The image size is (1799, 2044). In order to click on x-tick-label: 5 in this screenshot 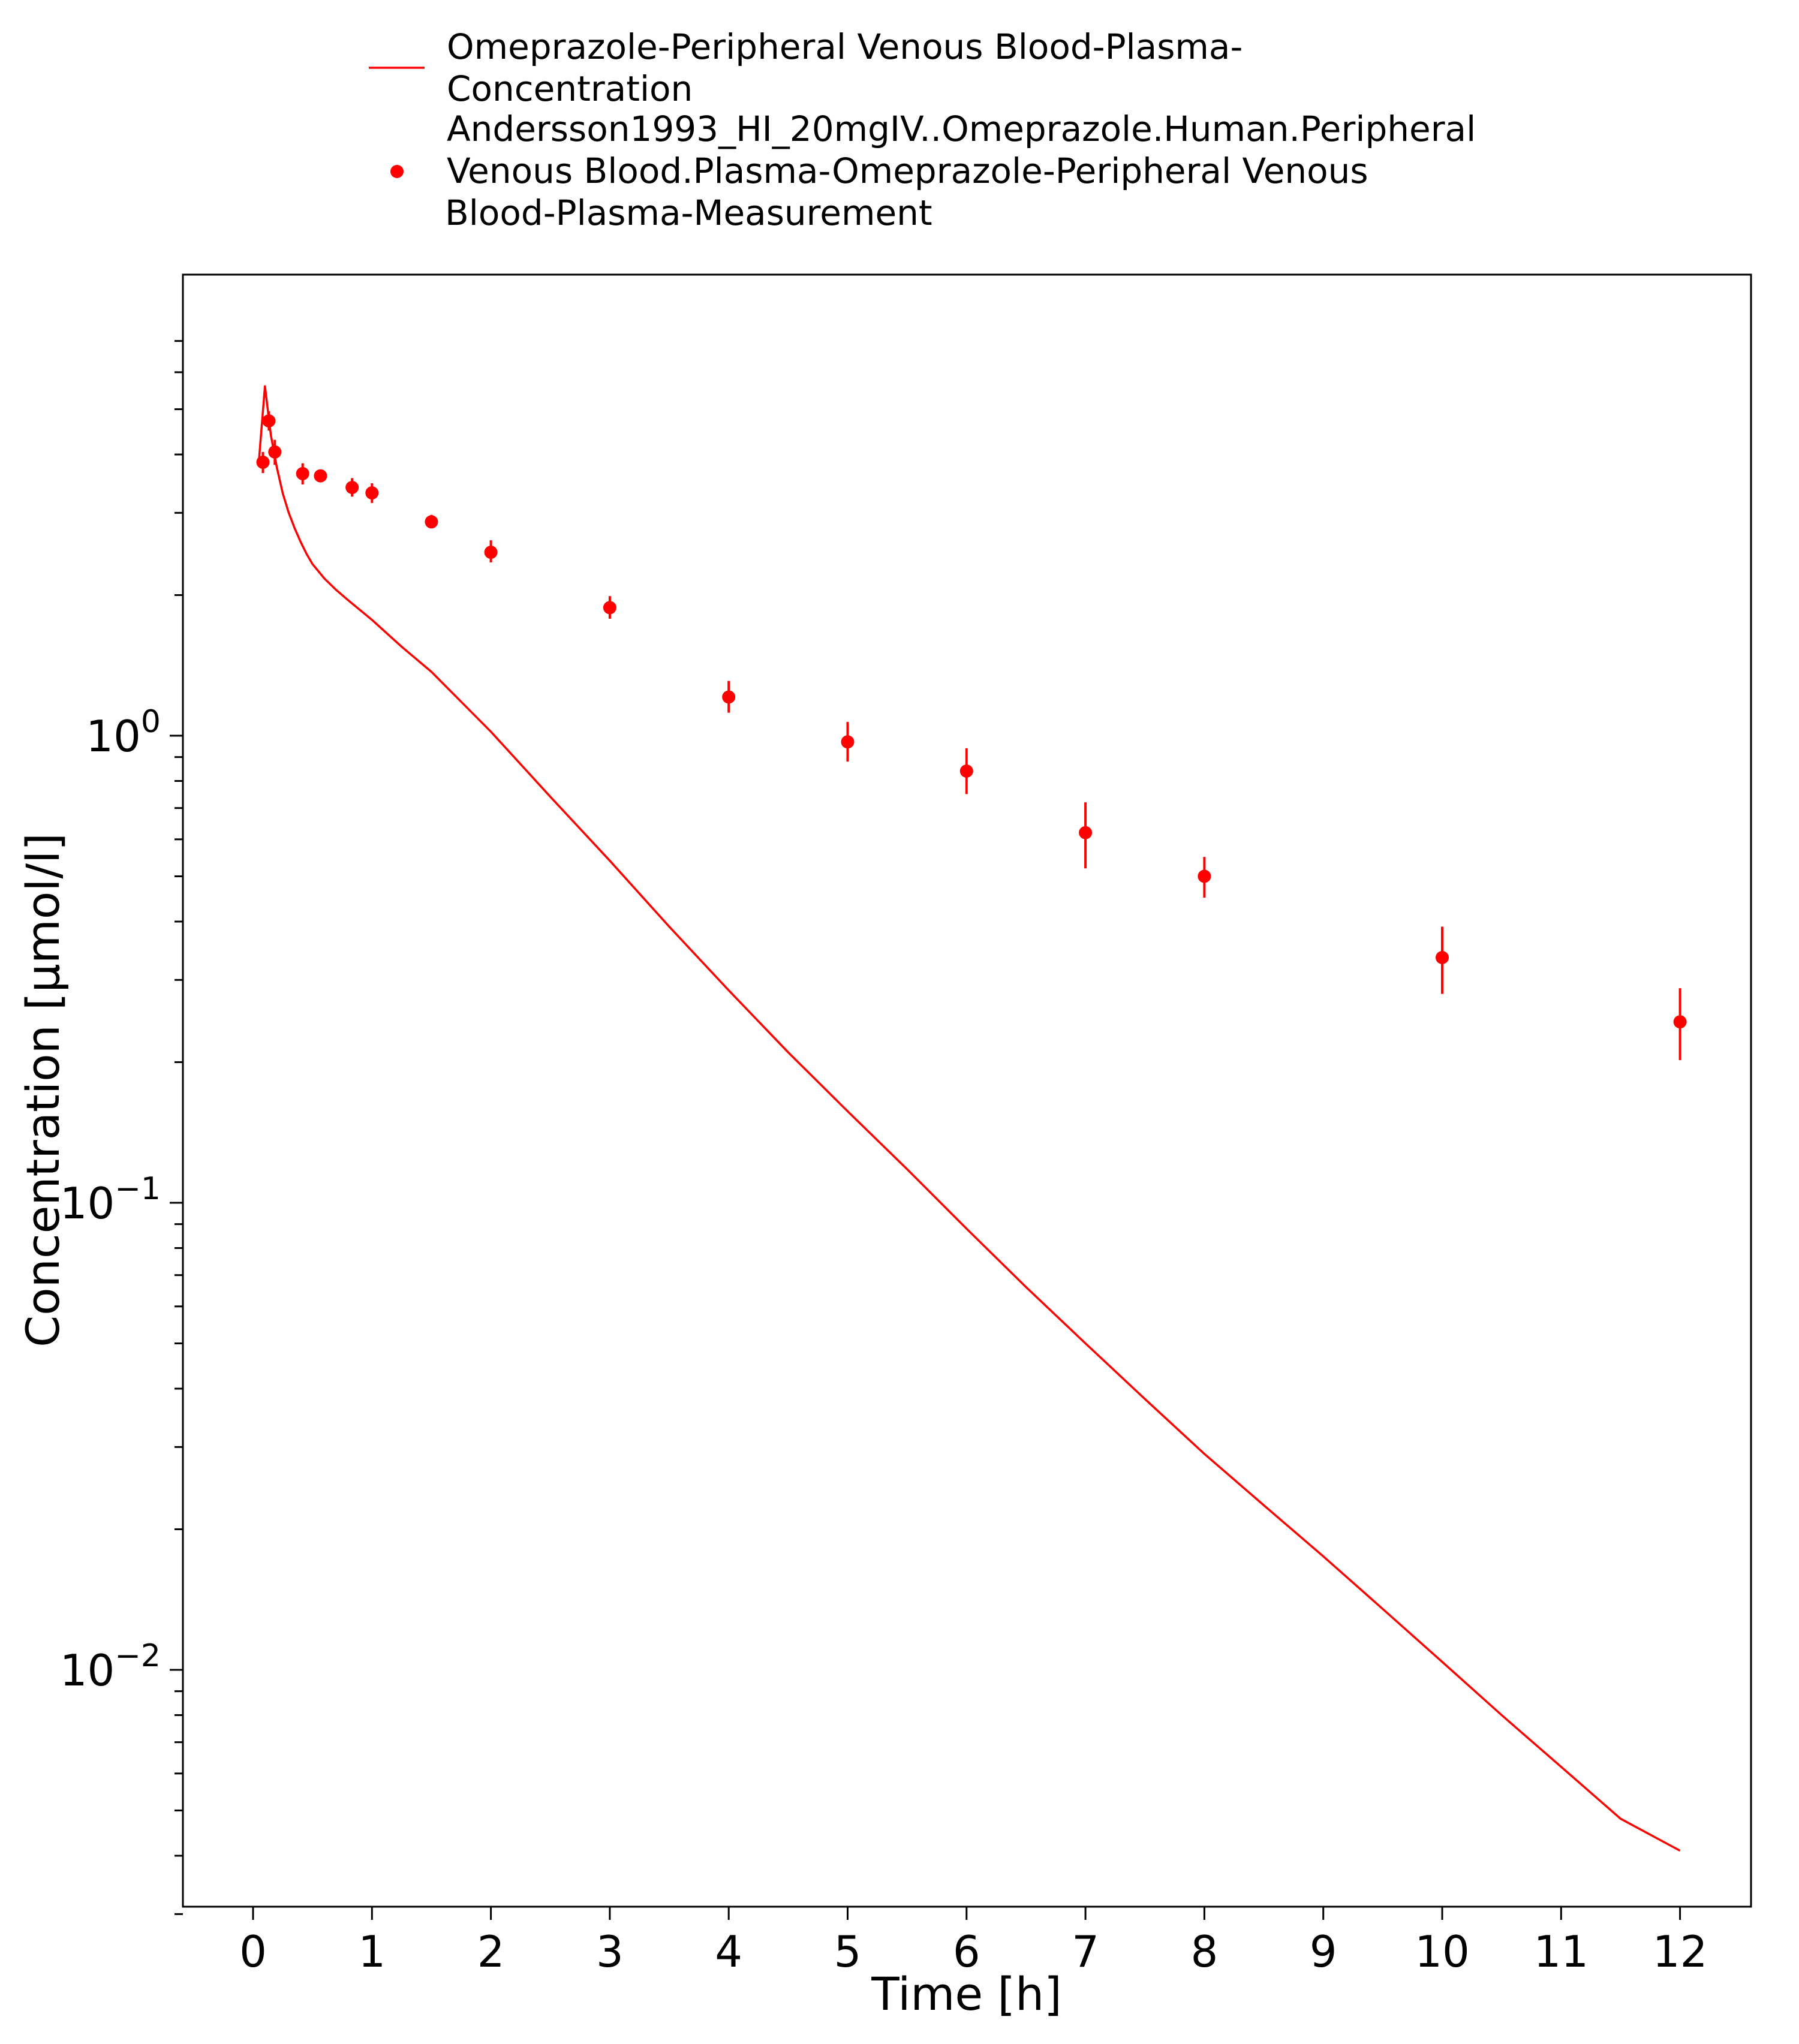, I will do `click(848, 1951)`.